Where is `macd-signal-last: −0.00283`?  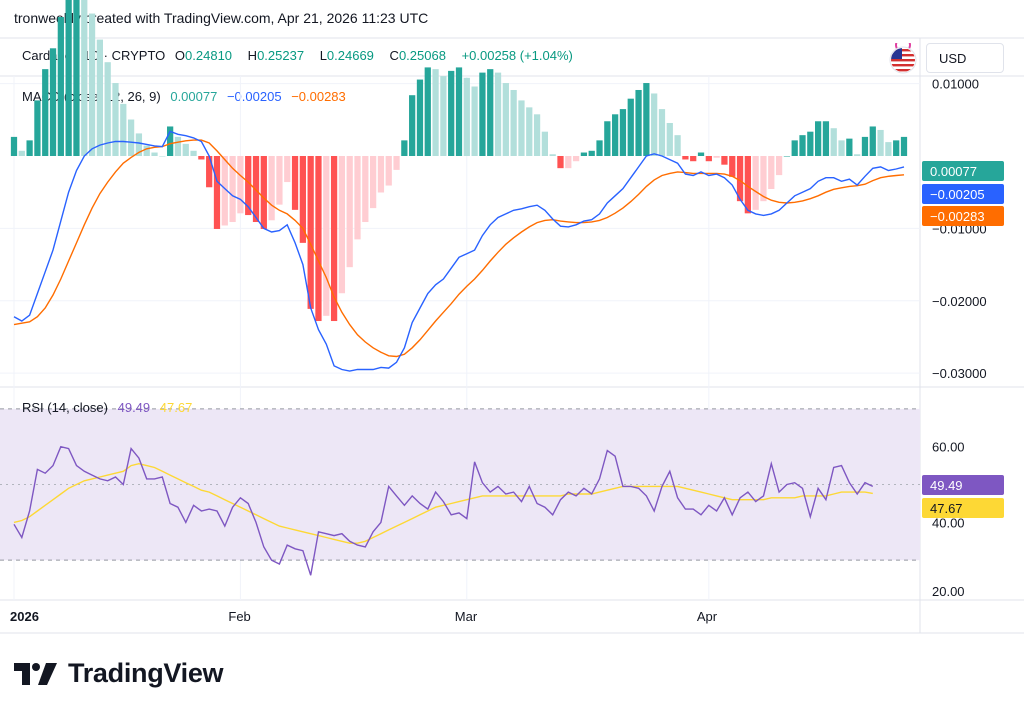 macd-signal-last: −0.00283 is located at coordinates (963, 216).